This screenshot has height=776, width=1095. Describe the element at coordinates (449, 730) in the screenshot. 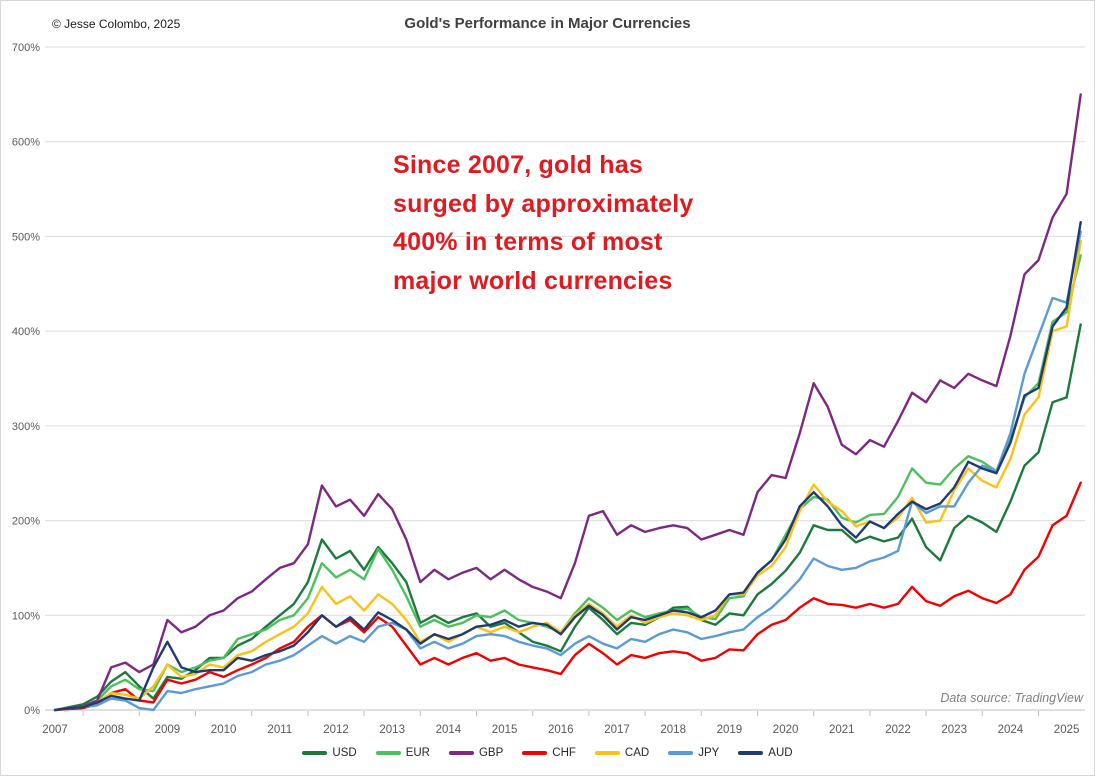

I see `x-tick-label: 2014` at that location.